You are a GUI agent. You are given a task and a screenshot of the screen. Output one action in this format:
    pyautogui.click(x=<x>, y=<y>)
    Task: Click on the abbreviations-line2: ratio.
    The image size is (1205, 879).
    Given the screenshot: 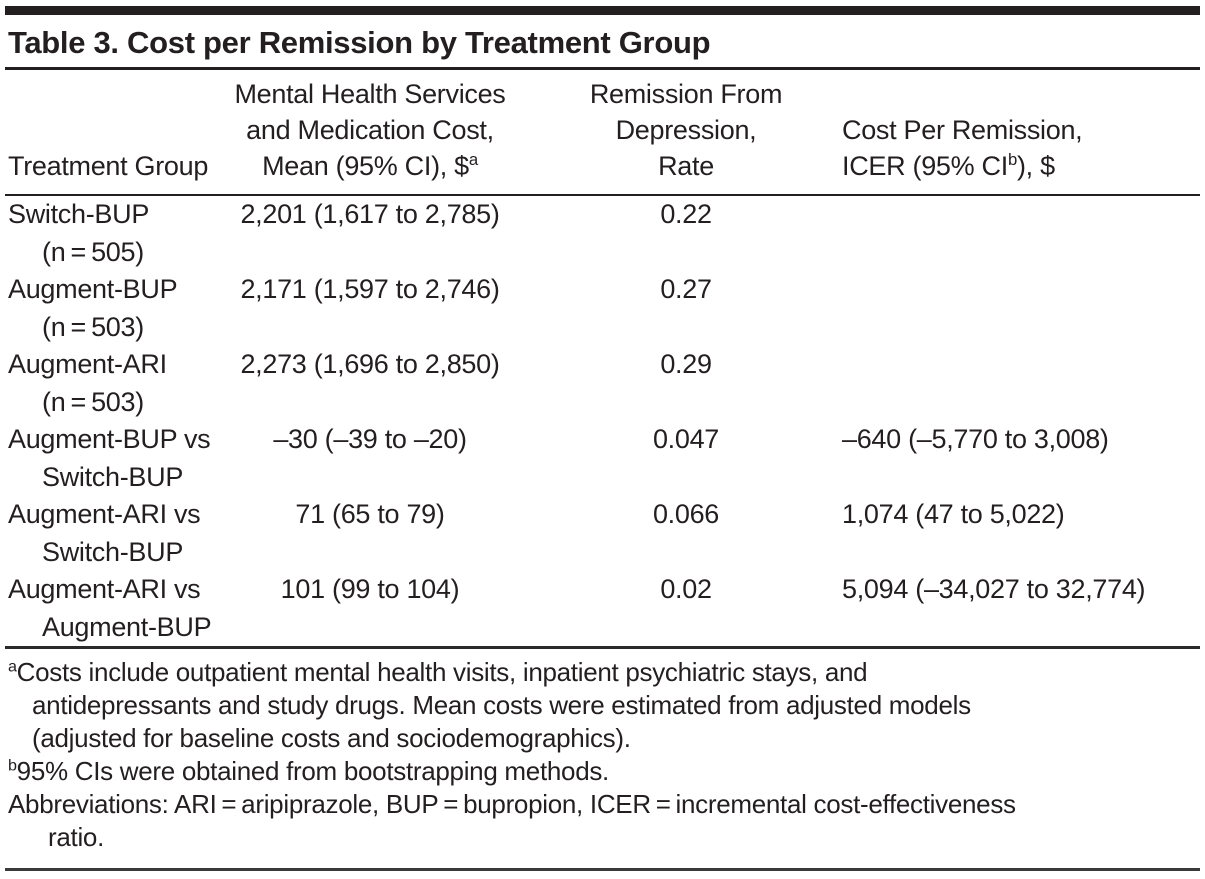 What is the action you would take?
    pyautogui.click(x=76, y=837)
    